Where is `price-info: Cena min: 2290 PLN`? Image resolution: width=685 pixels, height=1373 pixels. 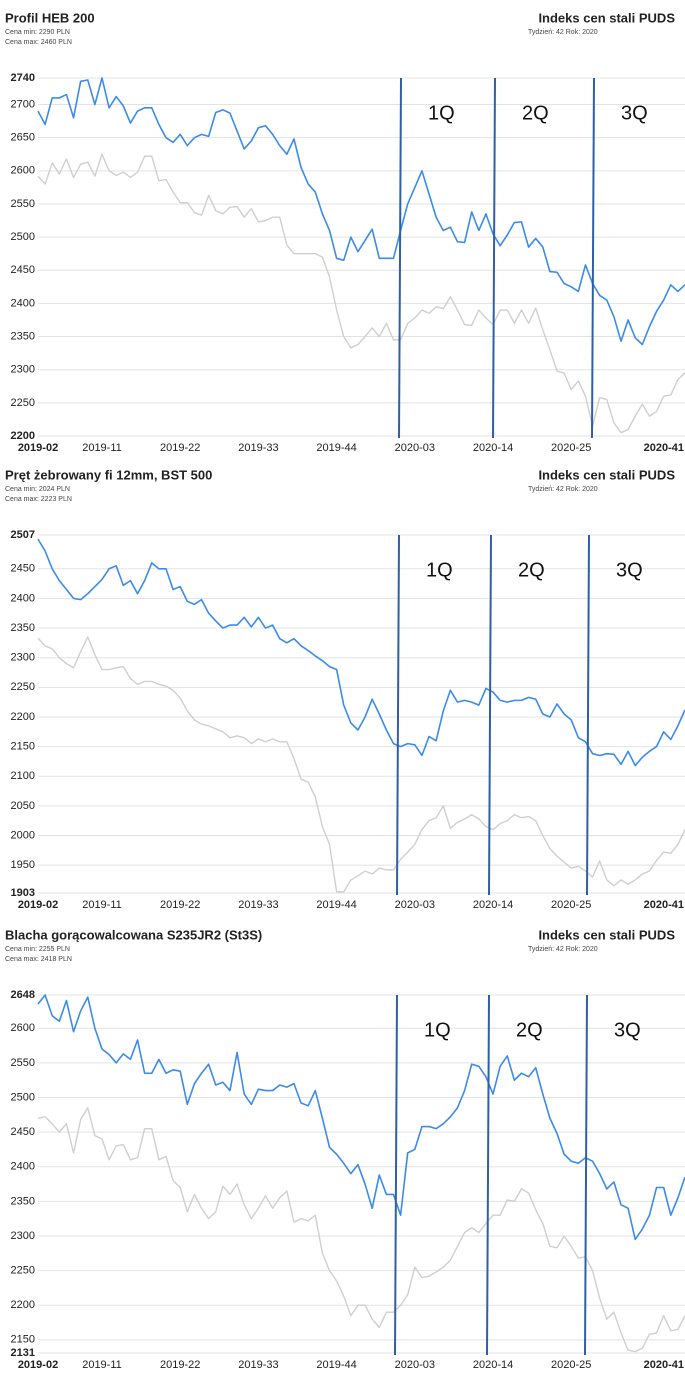
price-info: Cena min: 2290 PLN is located at coordinates (37, 32).